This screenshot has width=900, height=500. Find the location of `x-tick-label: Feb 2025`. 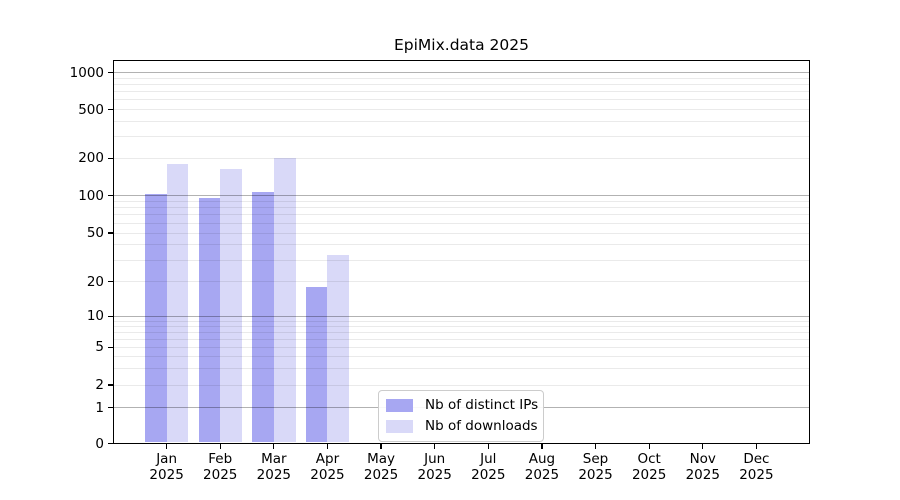

x-tick-label: Feb 2025 is located at coordinates (220, 467).